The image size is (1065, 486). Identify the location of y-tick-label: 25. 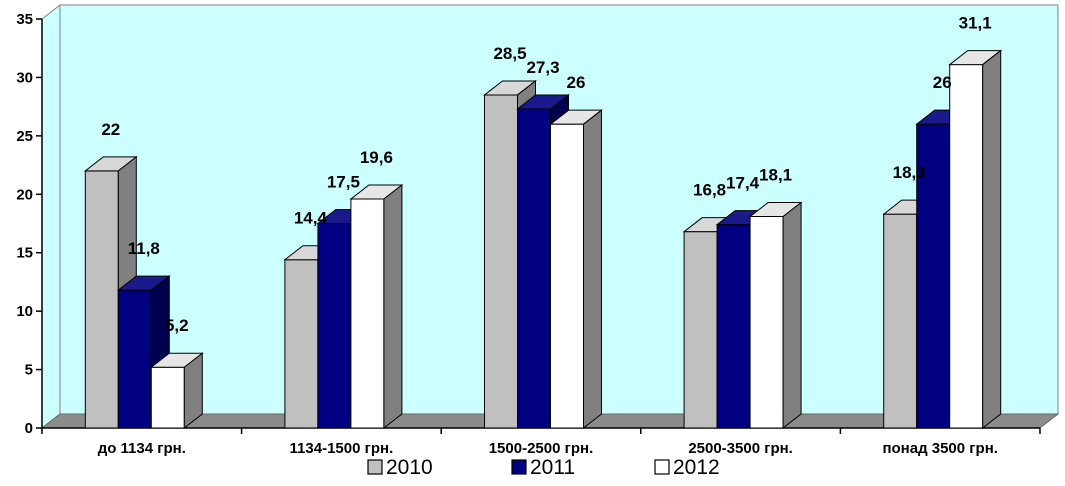
(24, 136).